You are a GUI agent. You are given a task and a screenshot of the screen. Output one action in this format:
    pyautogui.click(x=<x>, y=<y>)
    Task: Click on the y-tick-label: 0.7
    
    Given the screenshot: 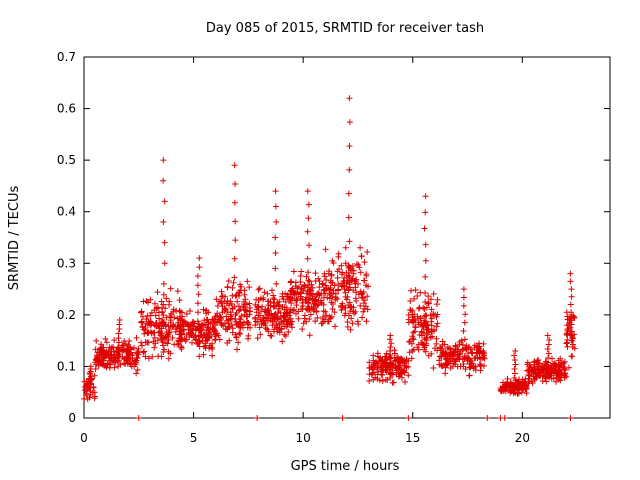 What is the action you would take?
    pyautogui.click(x=66, y=57)
    